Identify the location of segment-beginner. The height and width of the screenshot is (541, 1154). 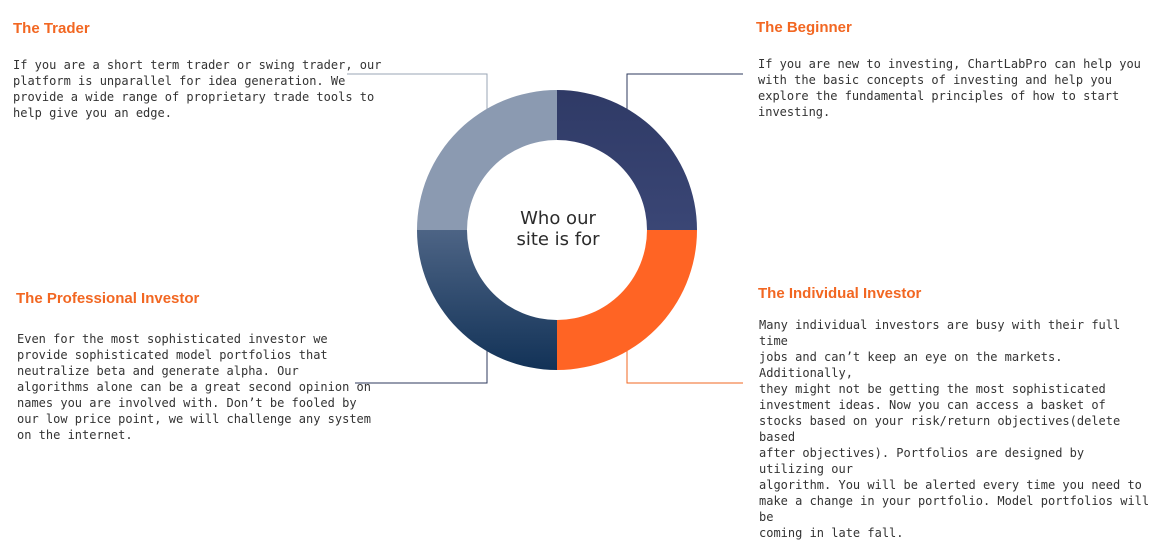
(627, 160).